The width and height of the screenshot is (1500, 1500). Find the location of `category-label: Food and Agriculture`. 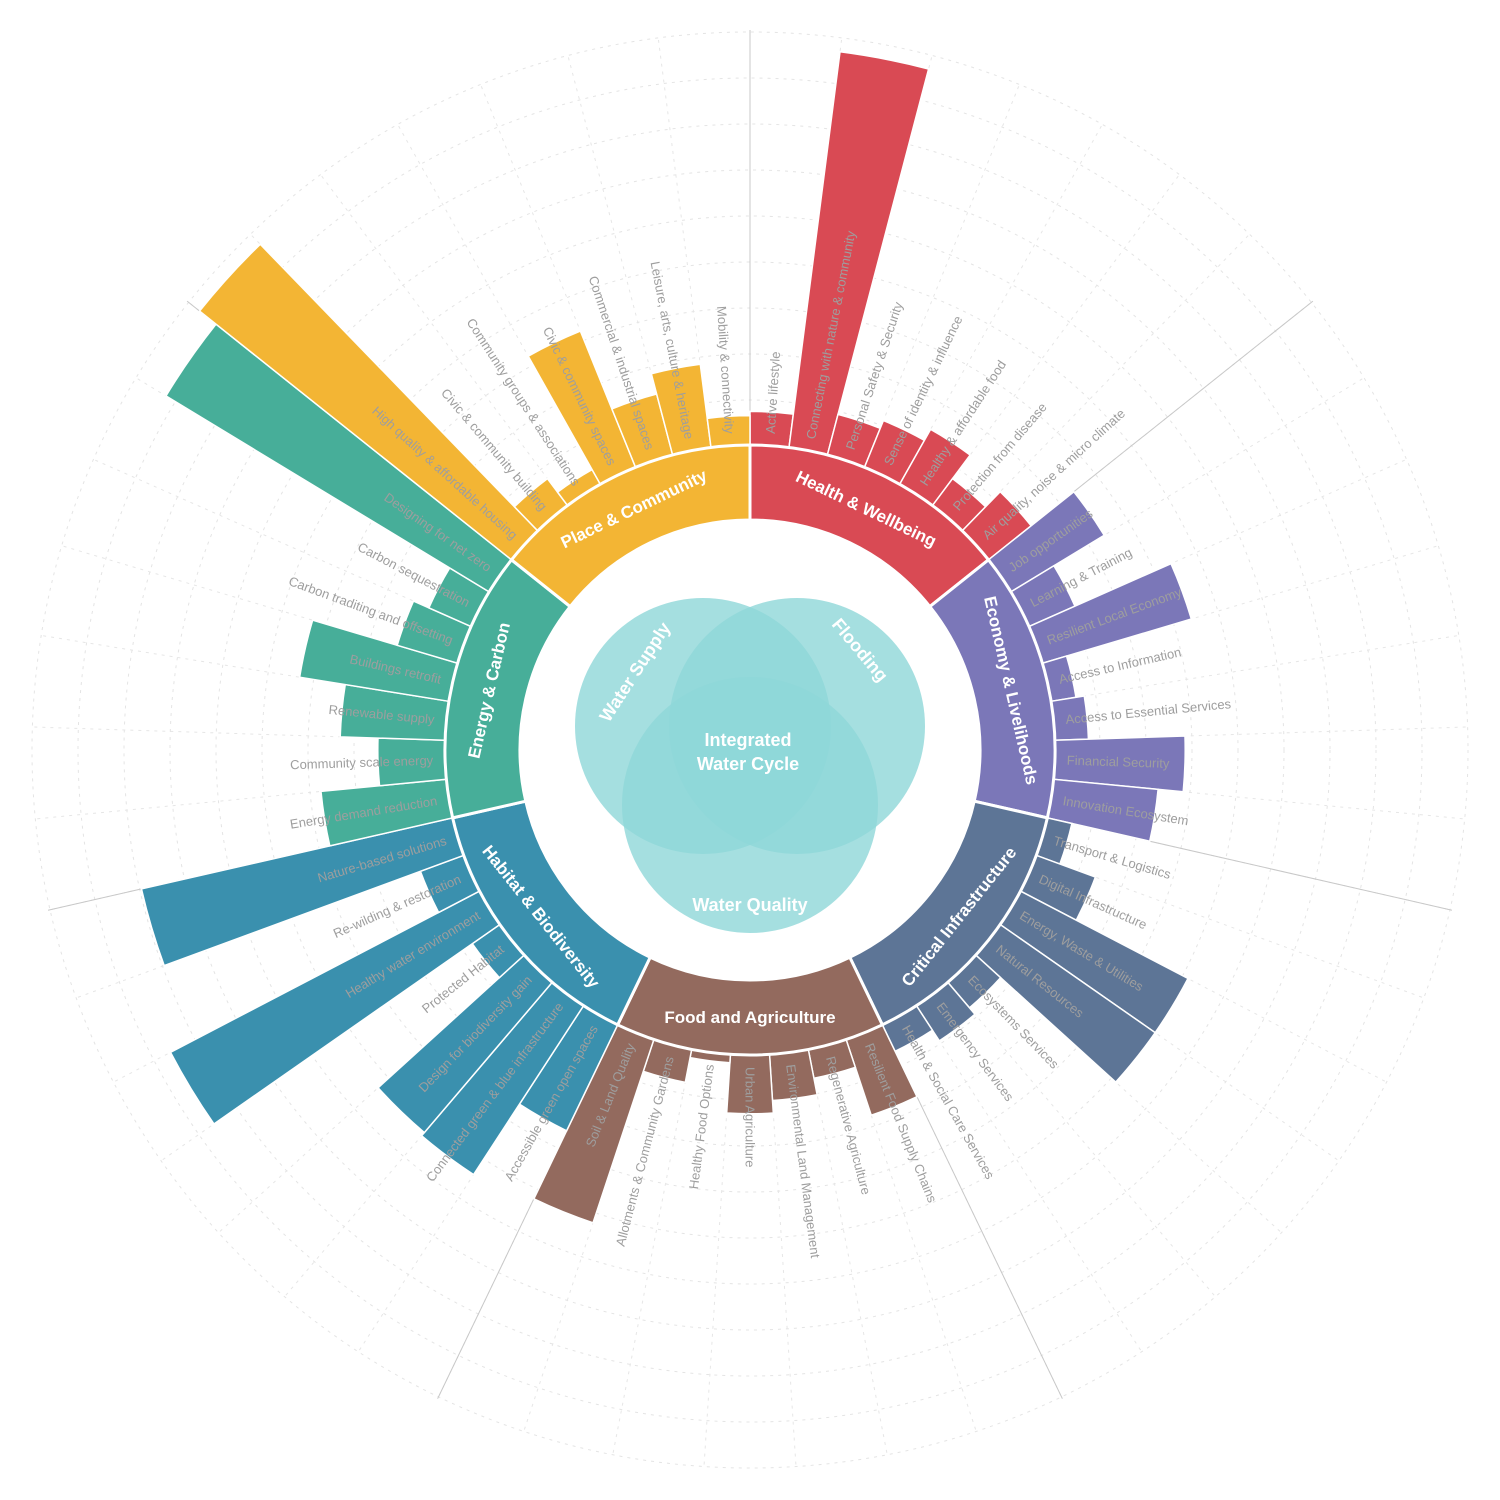

category-label: Food and Agriculture is located at coordinates (749, 1017).